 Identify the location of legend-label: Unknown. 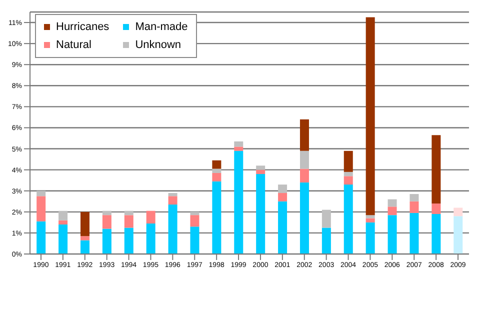
(158, 45).